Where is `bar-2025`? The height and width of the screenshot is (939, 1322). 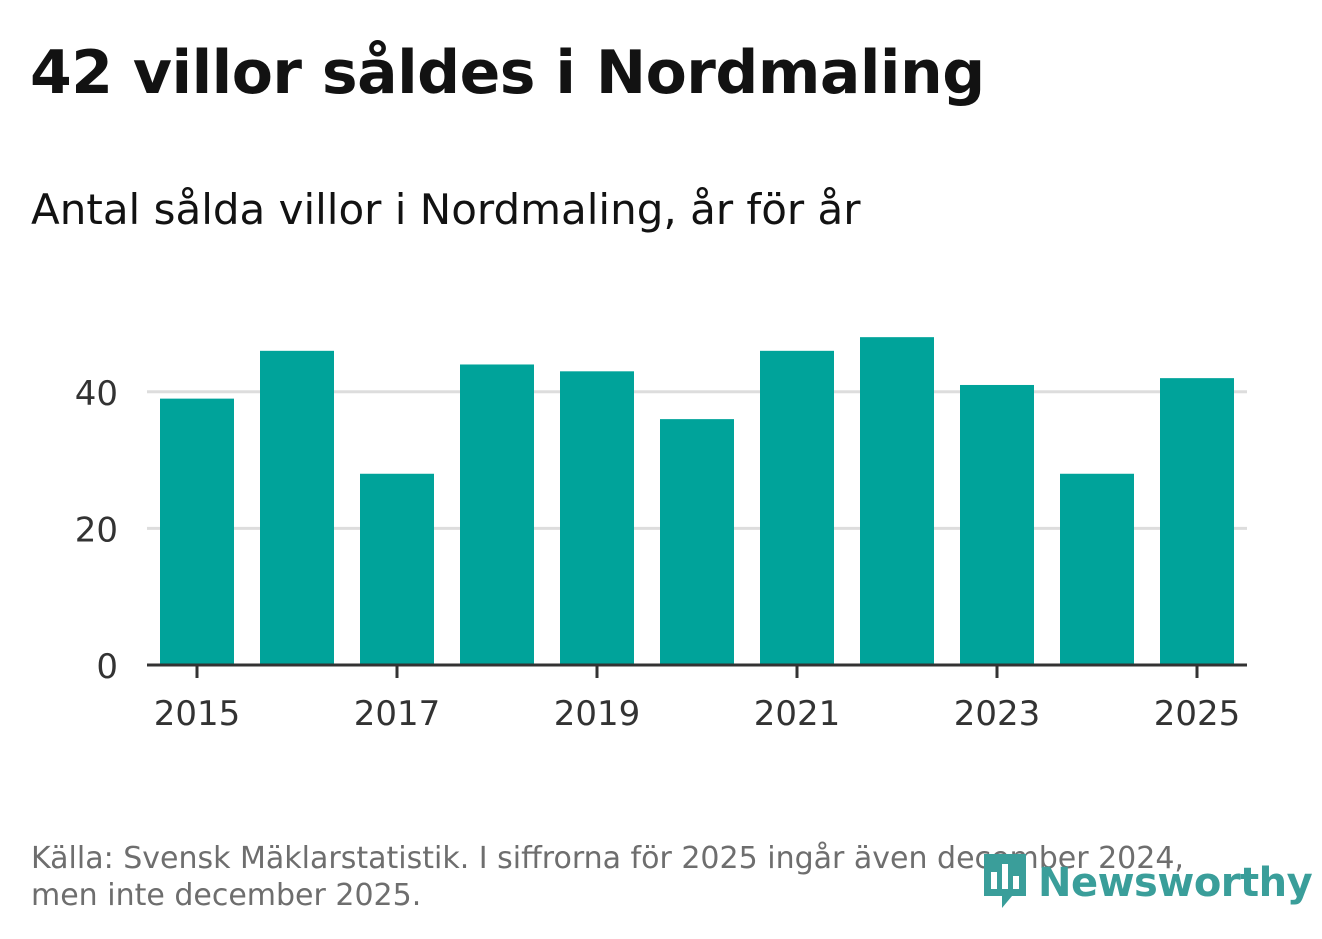
bar-2025 is located at coordinates (1197, 521).